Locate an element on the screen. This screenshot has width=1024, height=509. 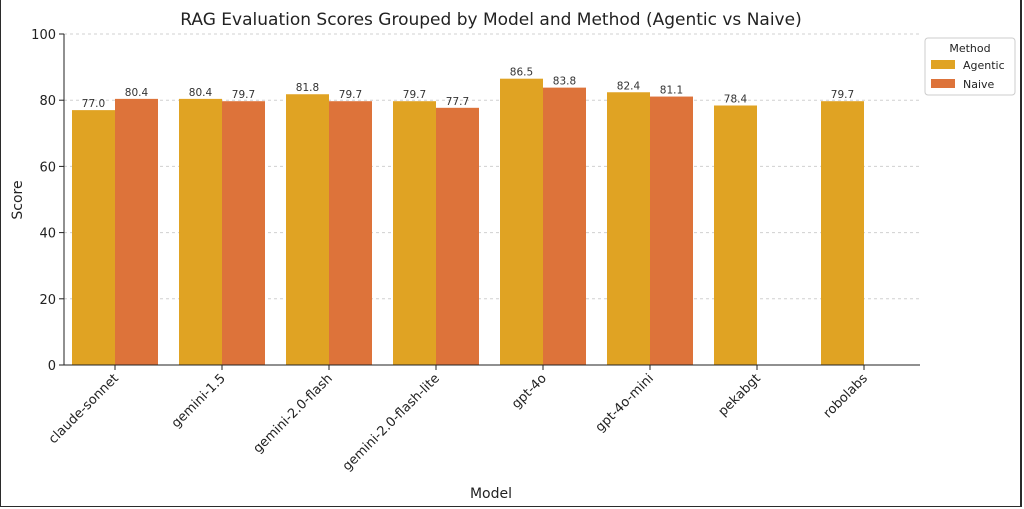
bar-naive-gpt-4o-mini is located at coordinates (671, 231).